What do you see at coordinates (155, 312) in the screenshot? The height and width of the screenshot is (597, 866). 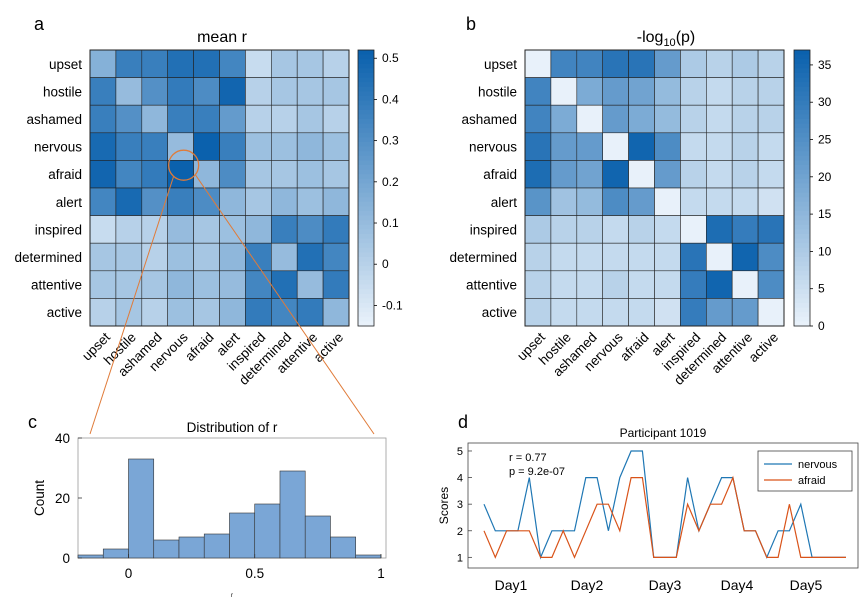 I see `heatmap-cell-active-ashamed` at bounding box center [155, 312].